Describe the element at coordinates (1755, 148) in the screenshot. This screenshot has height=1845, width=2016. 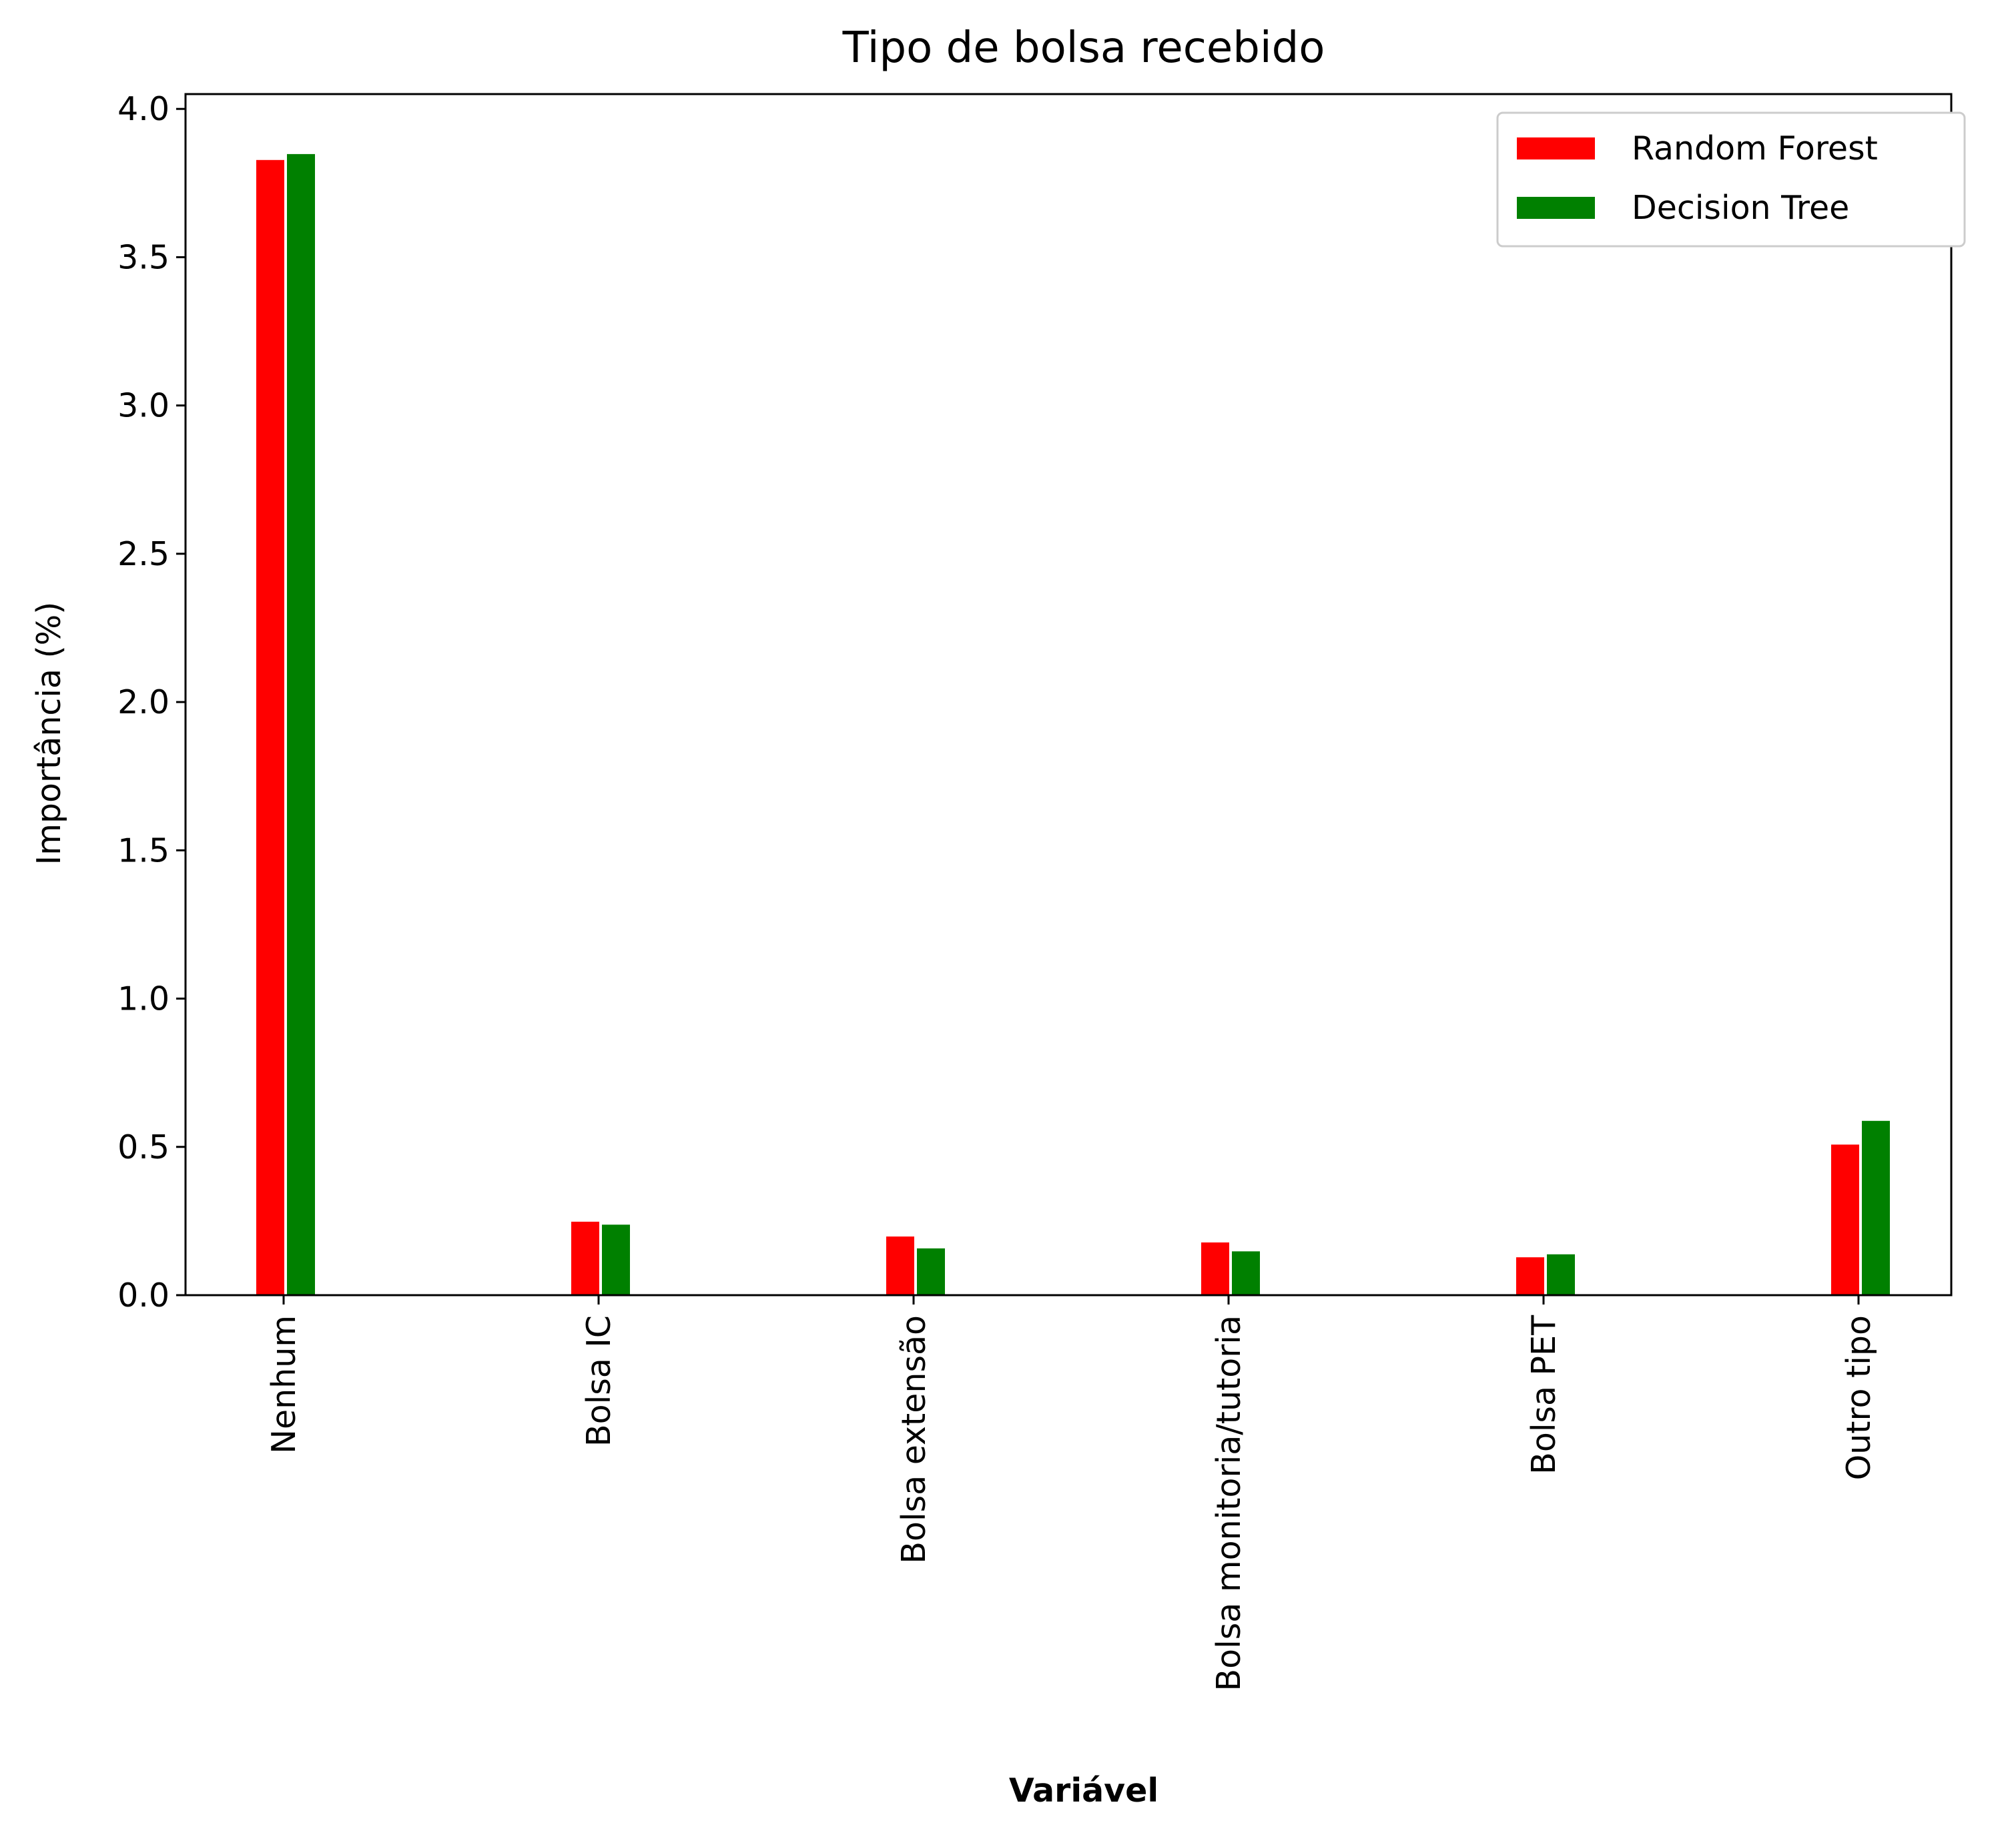
I see `legend-label: Random Forest` at that location.